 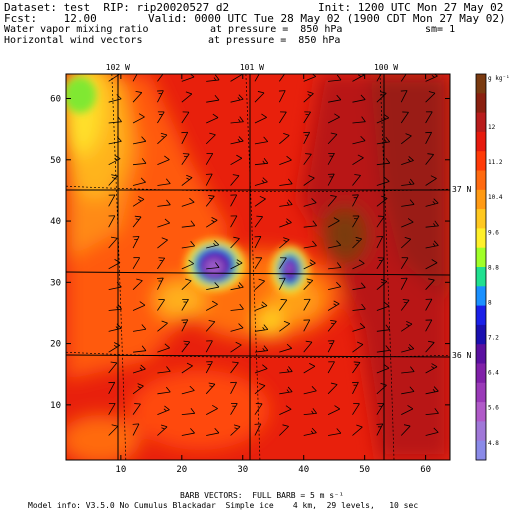 I want to click on colorbar-unit-label: g kg⁻¹, so click(x=499, y=78).